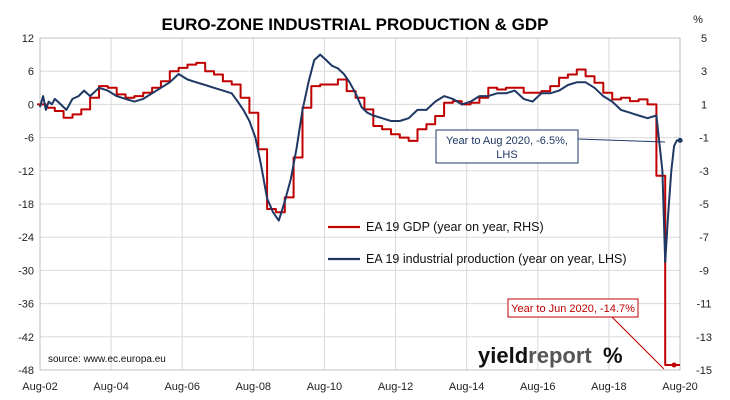 The height and width of the screenshot is (400, 730). Describe the element at coordinates (107, 359) in the screenshot. I see `source-note: source: www.ec.europa.eu` at that location.